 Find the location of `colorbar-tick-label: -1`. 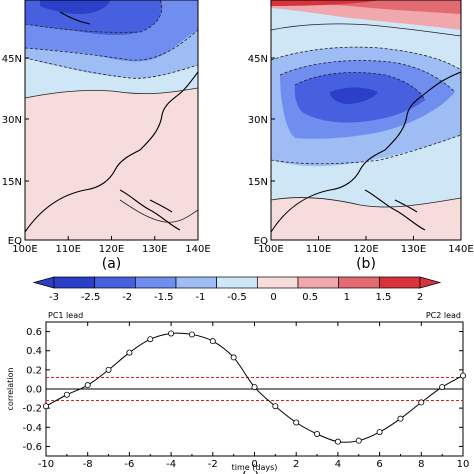

colorbar-tick-label: -1 is located at coordinates (200, 297).